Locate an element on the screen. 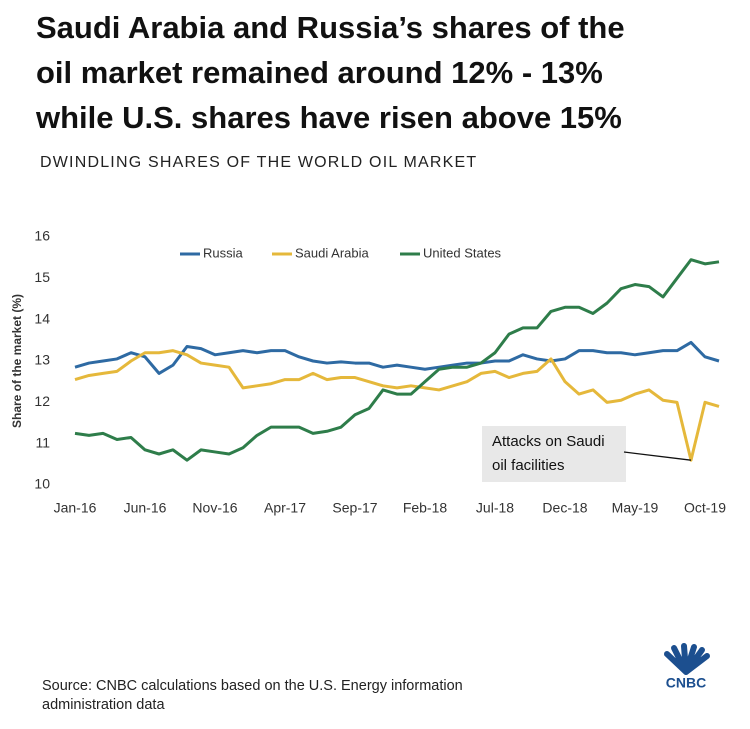 This screenshot has height=729, width=750. annotation-text: Attacks on Saudi is located at coordinates (548, 441).